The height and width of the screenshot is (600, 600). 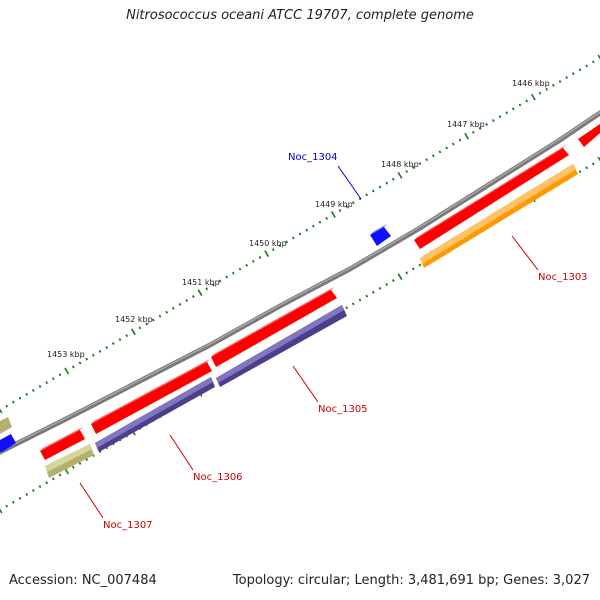 What do you see at coordinates (400, 164) in the screenshot?
I see `scale-label-1448: 1448 kbp` at bounding box center [400, 164].